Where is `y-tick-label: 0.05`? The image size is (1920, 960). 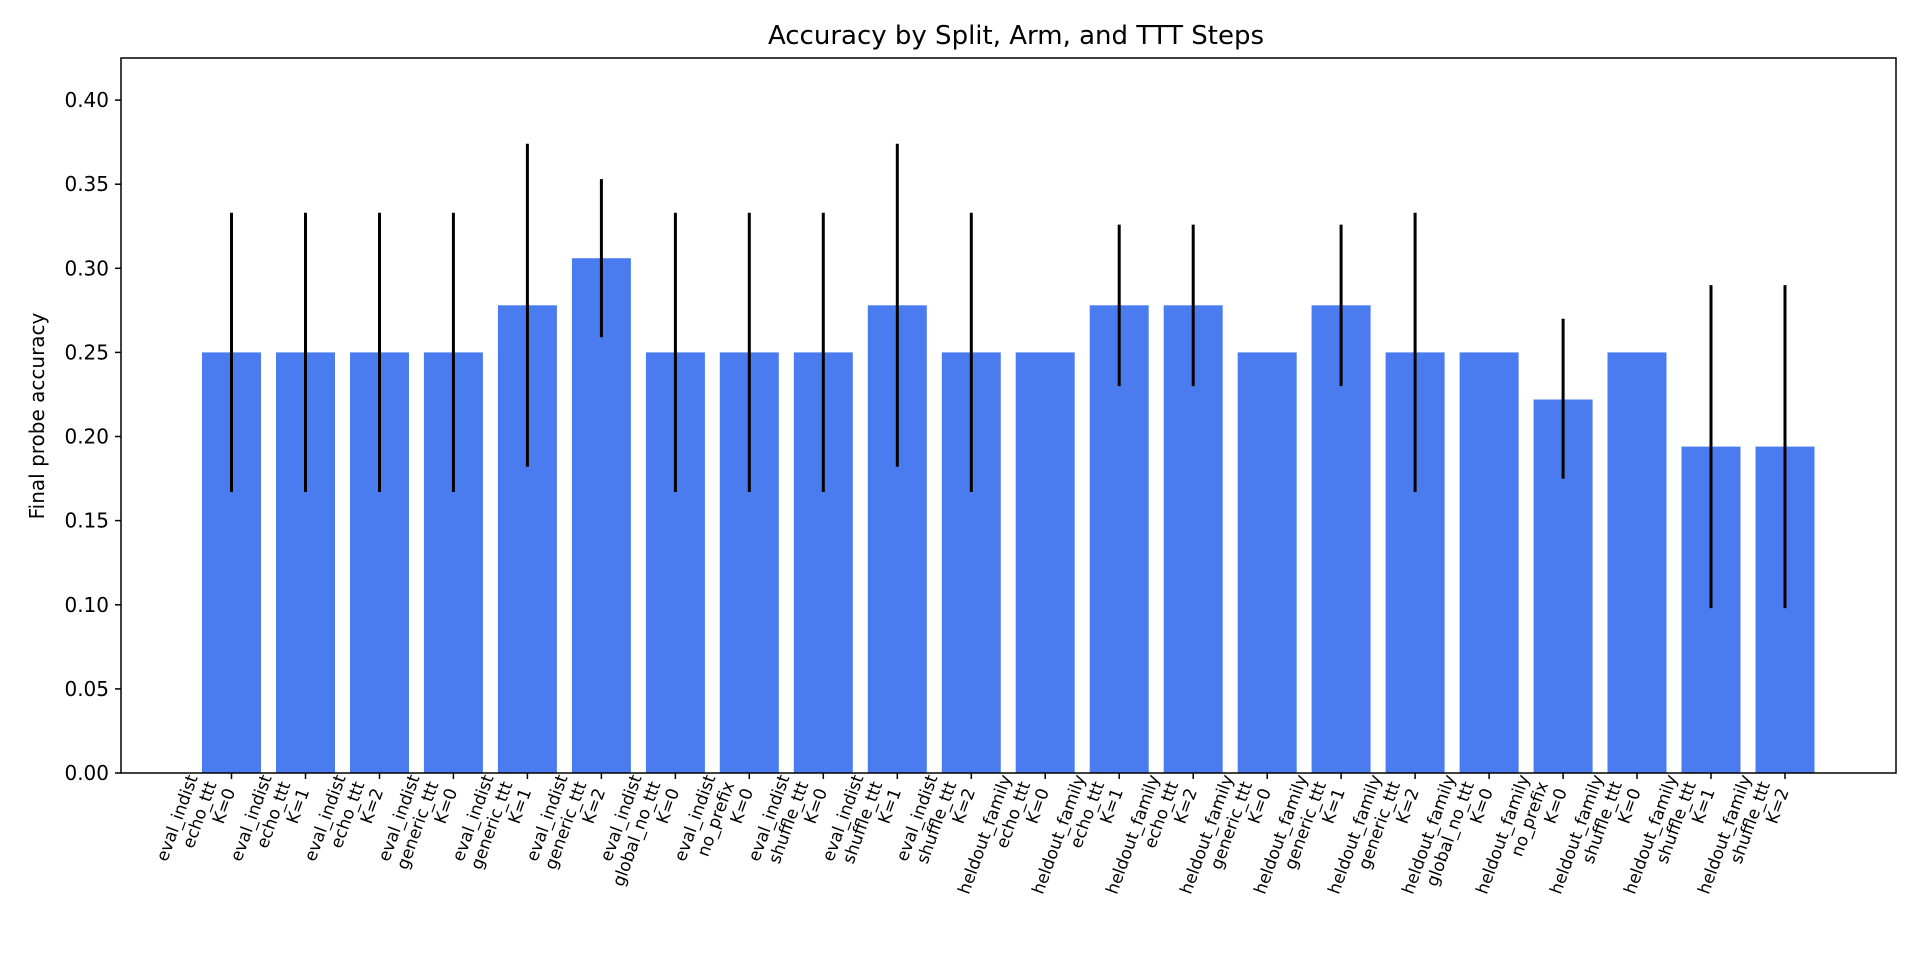
y-tick-label: 0.05 is located at coordinates (86, 689).